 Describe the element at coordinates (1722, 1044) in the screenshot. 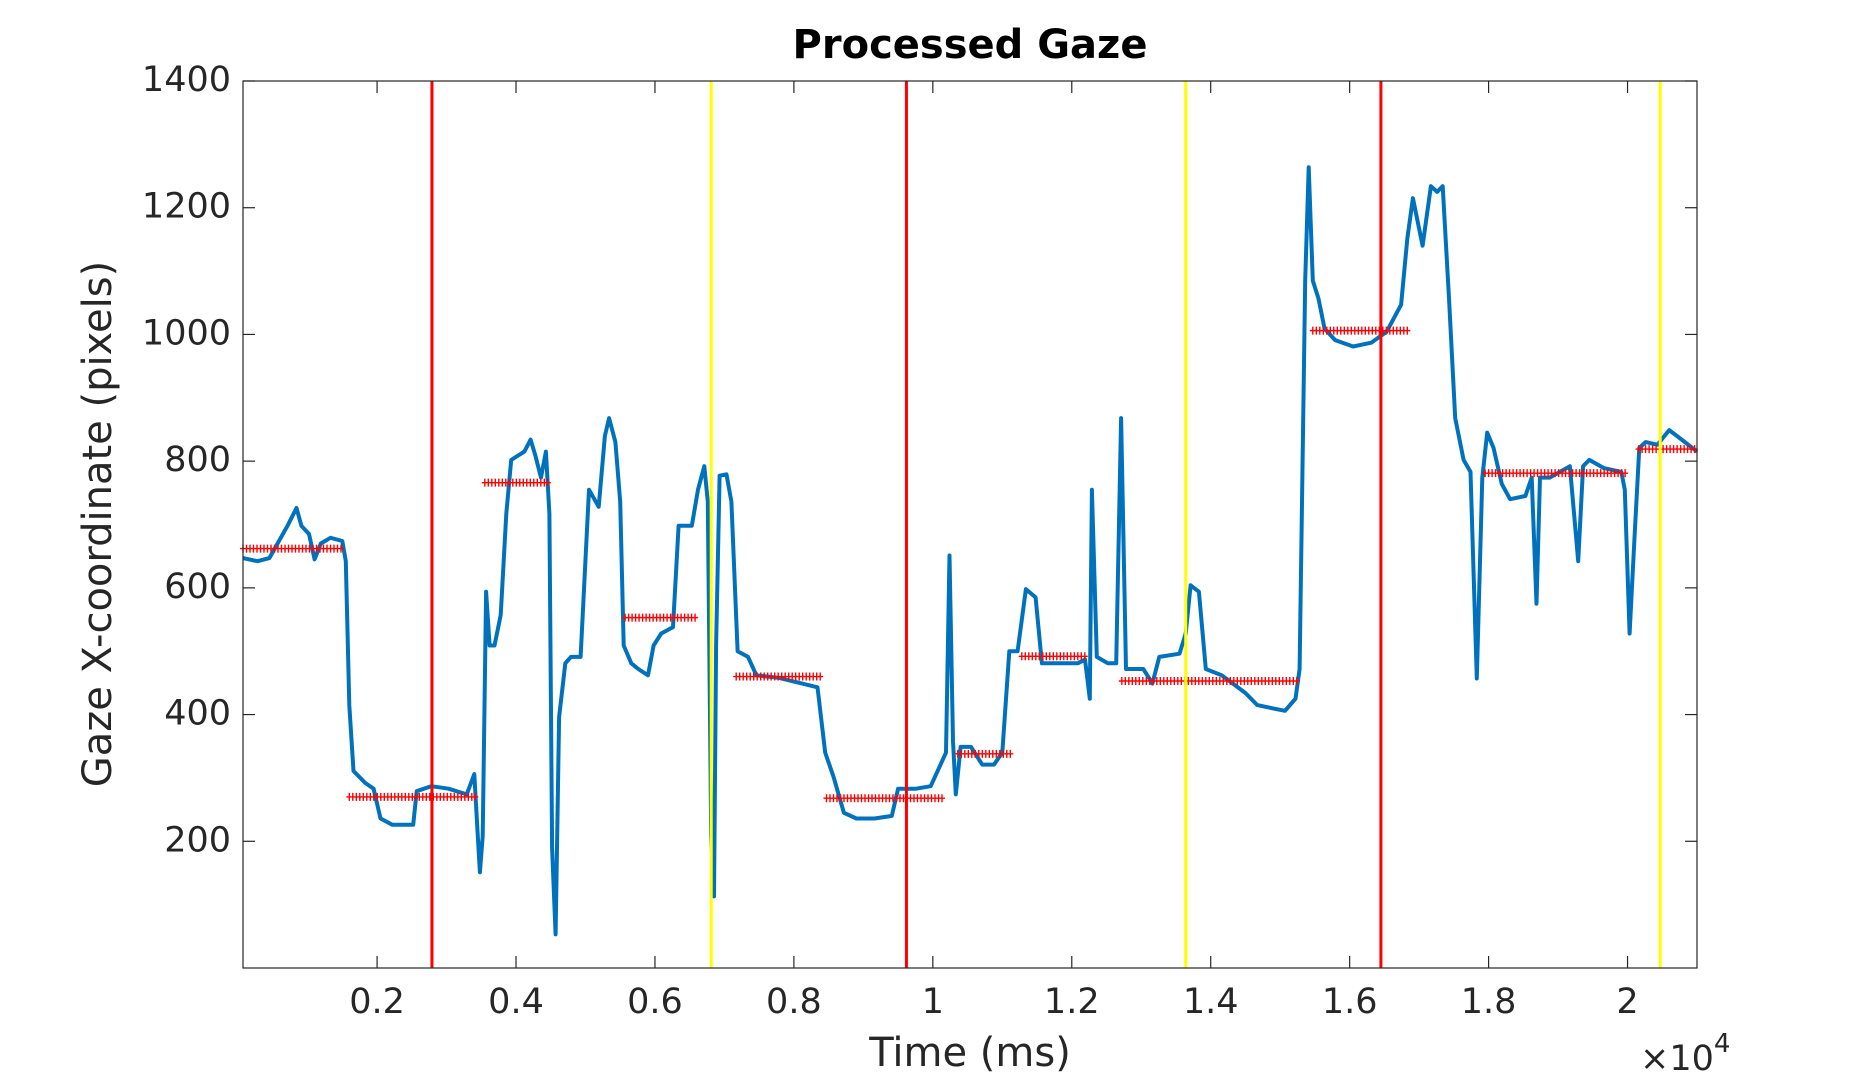

I see `multiplier-exponent: 4` at that location.